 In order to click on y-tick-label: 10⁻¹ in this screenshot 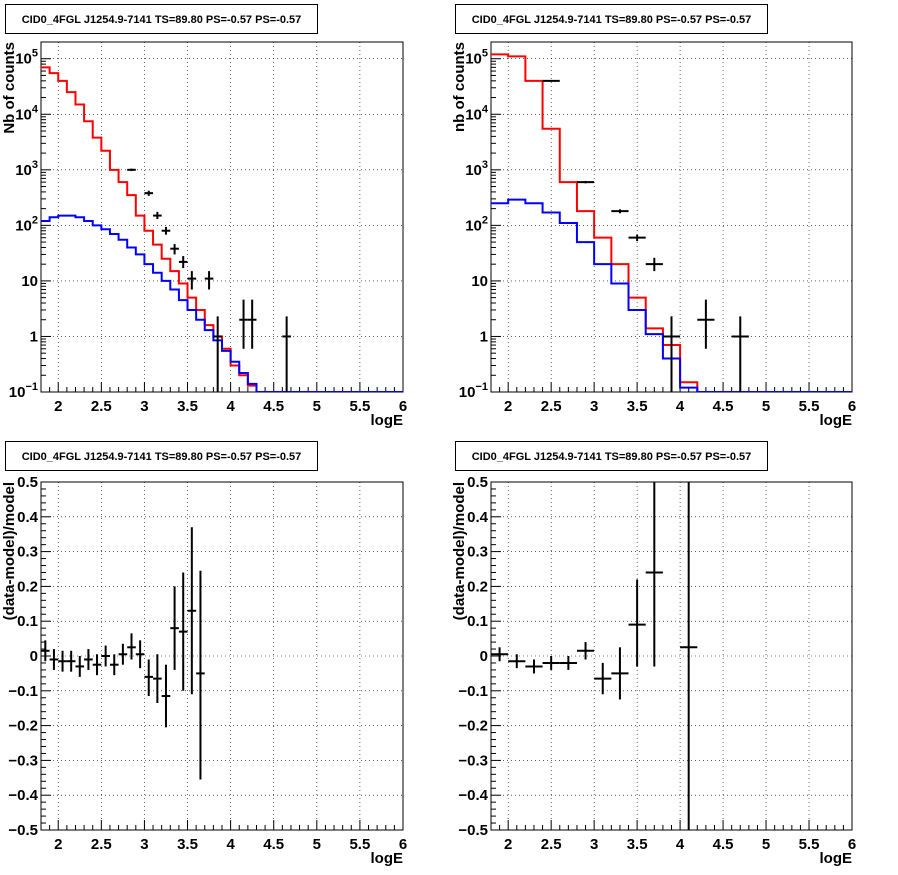, I will do `click(473, 391)`.